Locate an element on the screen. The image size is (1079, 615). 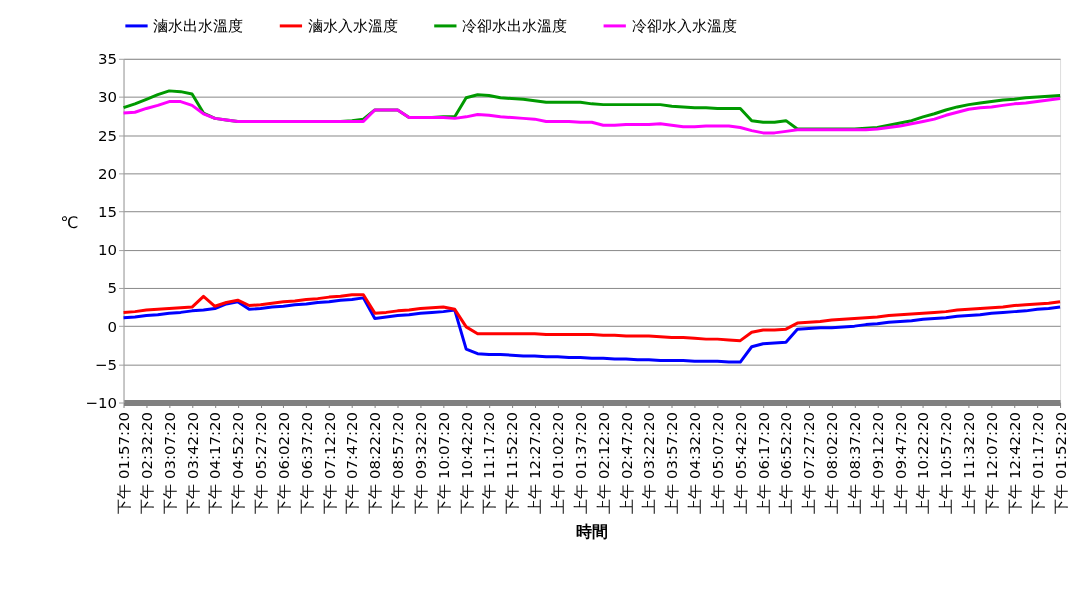
x-tick-label: 下午 11:52:20 is located at coordinates (512, 462).